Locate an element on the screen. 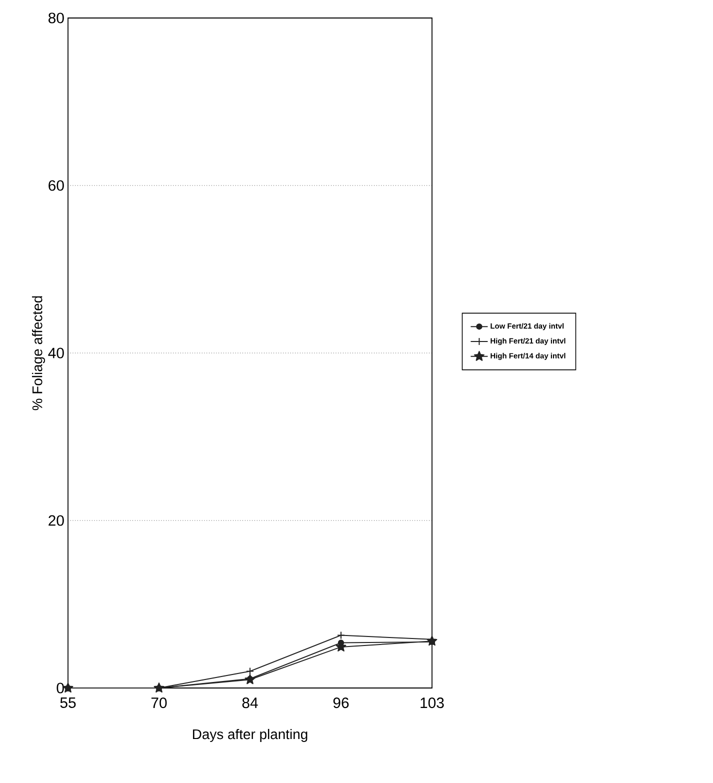 This screenshot has width=713, height=783. y-tick-label: 60 is located at coordinates (56, 185).